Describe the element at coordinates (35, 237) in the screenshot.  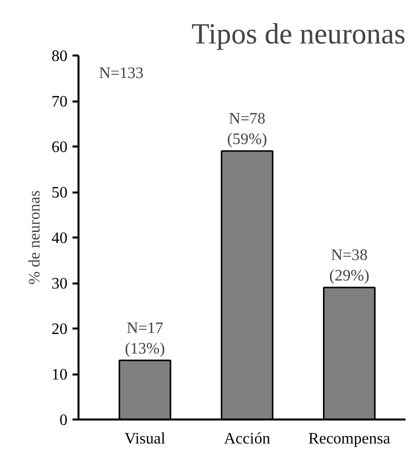
I see `y-axis-title: % de neuronas` at that location.